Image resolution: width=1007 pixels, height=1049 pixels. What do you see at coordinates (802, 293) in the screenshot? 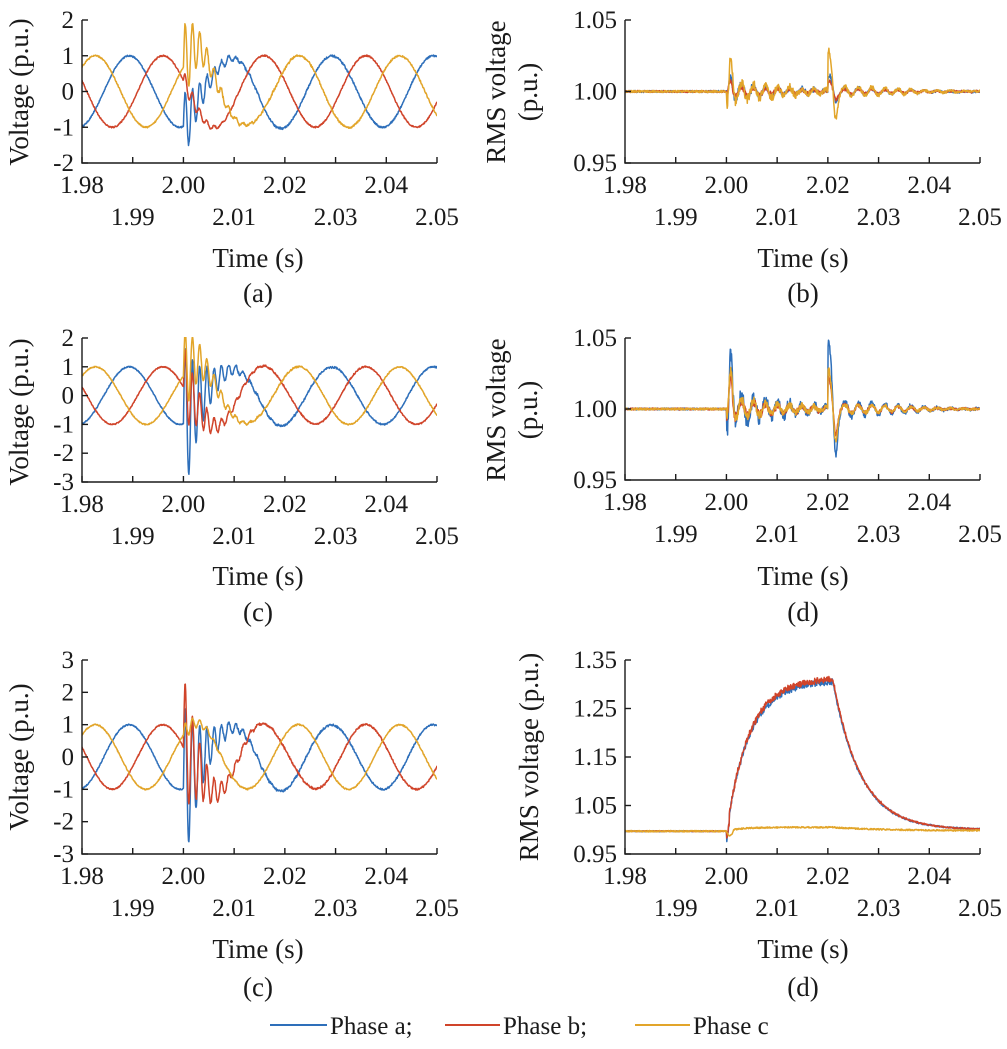
I see `panel-caption: (b)` at bounding box center [802, 293].